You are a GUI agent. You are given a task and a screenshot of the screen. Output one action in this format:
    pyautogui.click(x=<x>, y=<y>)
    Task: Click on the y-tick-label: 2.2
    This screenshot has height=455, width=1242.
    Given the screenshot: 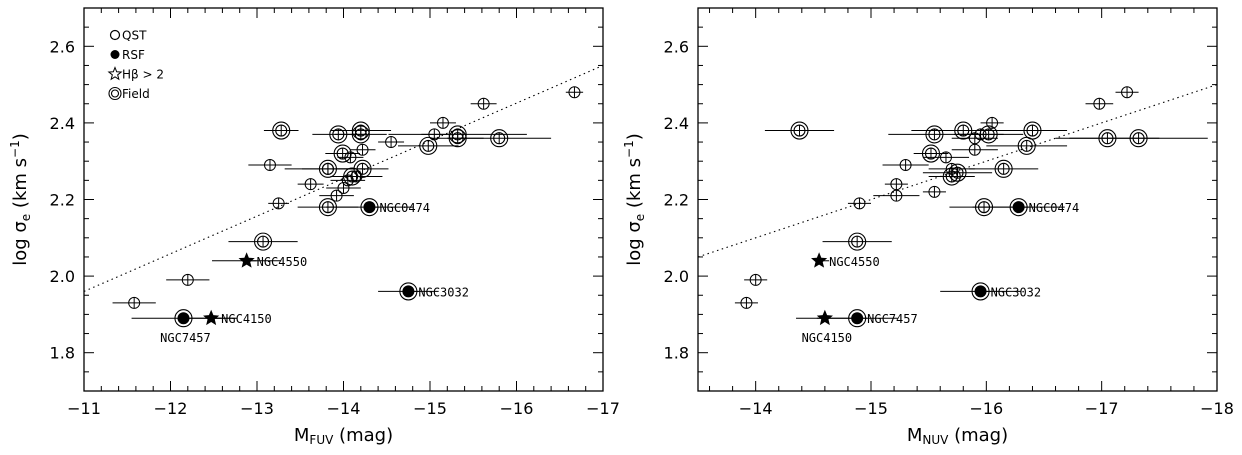 What is the action you would take?
    pyautogui.click(x=62, y=200)
    